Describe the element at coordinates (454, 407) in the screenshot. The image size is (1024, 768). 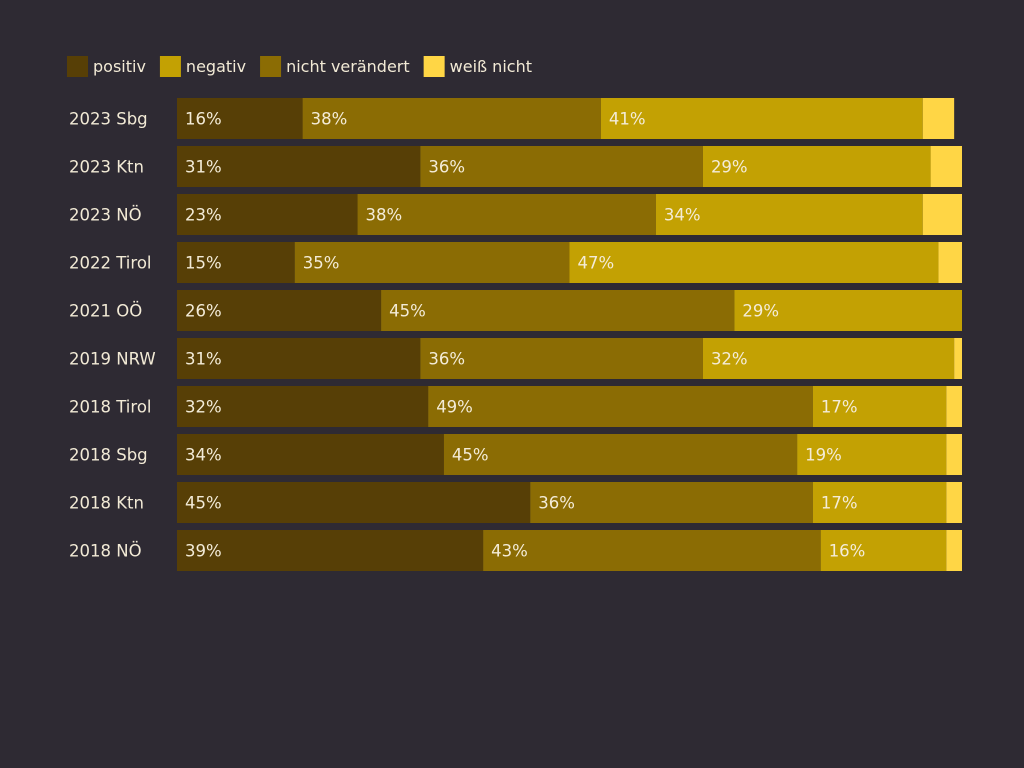
I see `data-label: 49%` at that location.